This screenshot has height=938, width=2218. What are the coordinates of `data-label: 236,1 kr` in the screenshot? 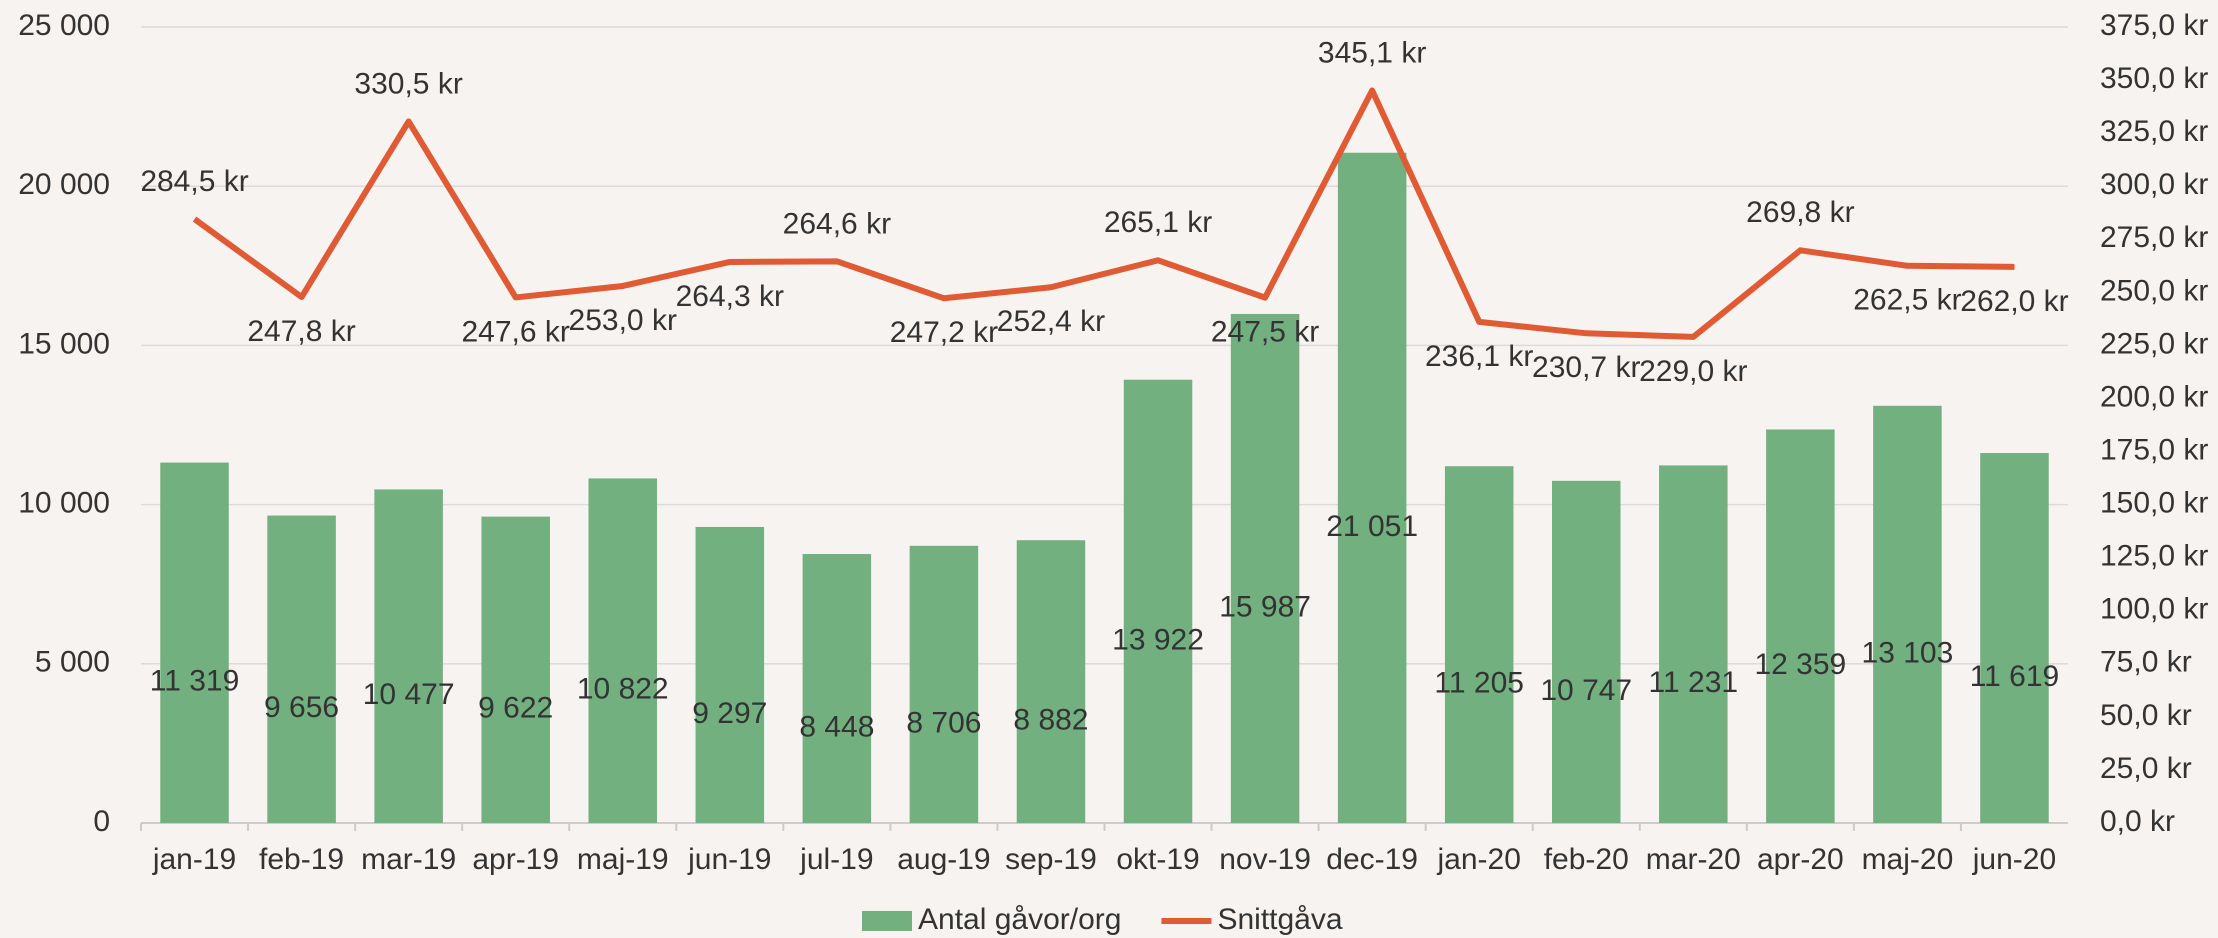 It's located at (1479, 356).